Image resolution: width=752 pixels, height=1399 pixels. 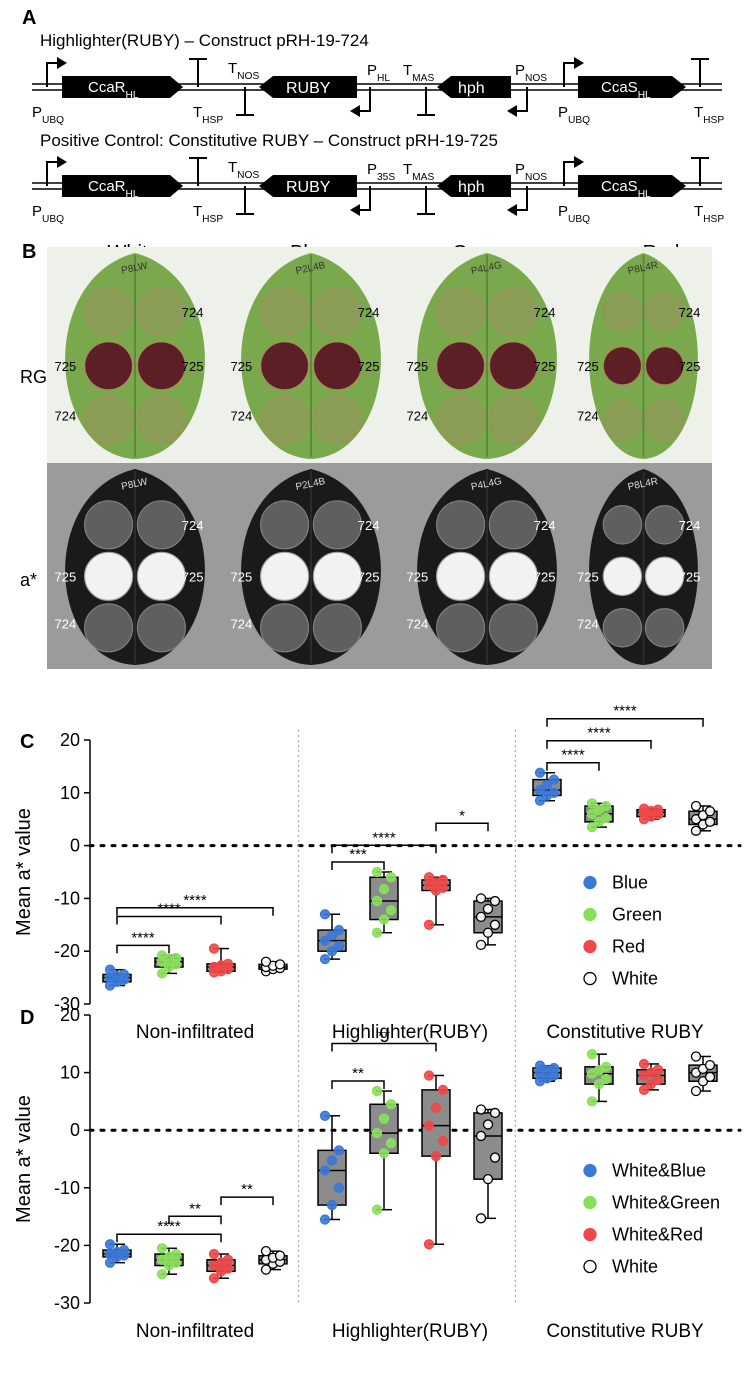 What do you see at coordinates (204, 40) in the screenshot?
I see `construct1-title: Highlighter(RUBY) – Construct pRH-19-724` at bounding box center [204, 40].